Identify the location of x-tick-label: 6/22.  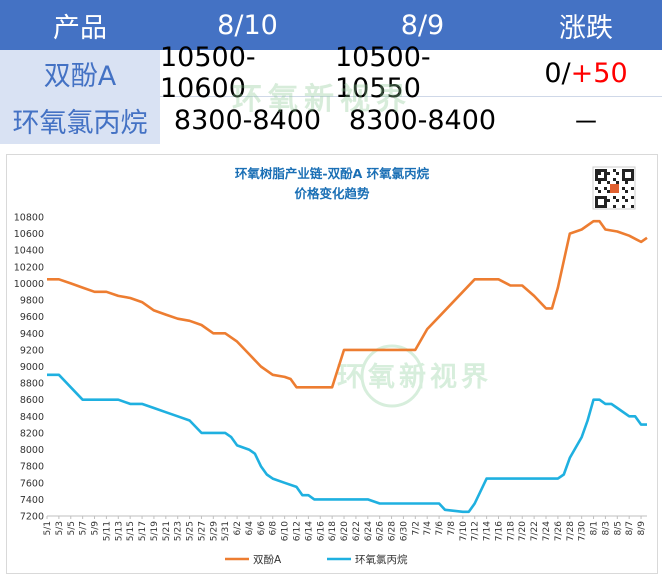
(357, 531).